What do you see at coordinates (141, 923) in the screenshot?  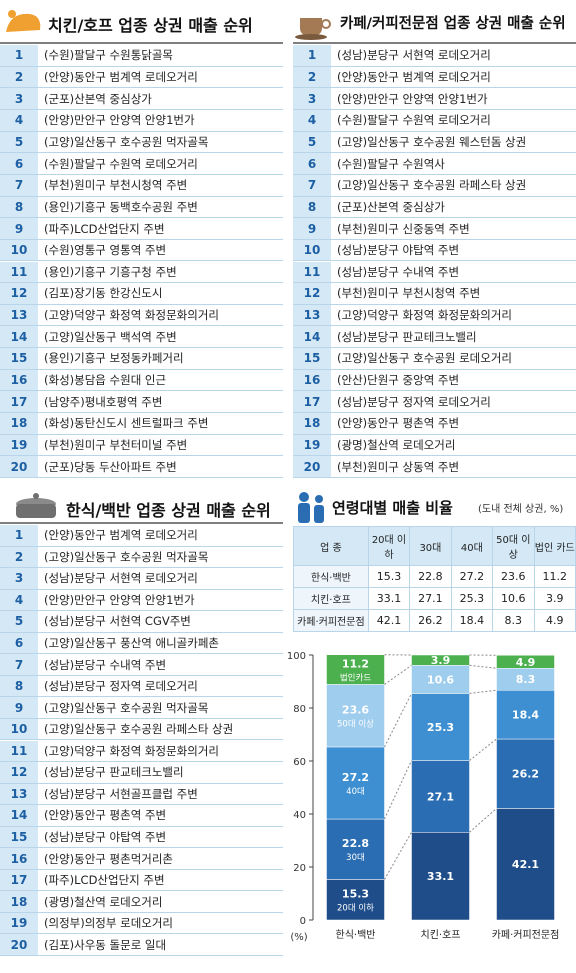 I see `rank-row: 19 (의정부)의정부 로데오거리` at bounding box center [141, 923].